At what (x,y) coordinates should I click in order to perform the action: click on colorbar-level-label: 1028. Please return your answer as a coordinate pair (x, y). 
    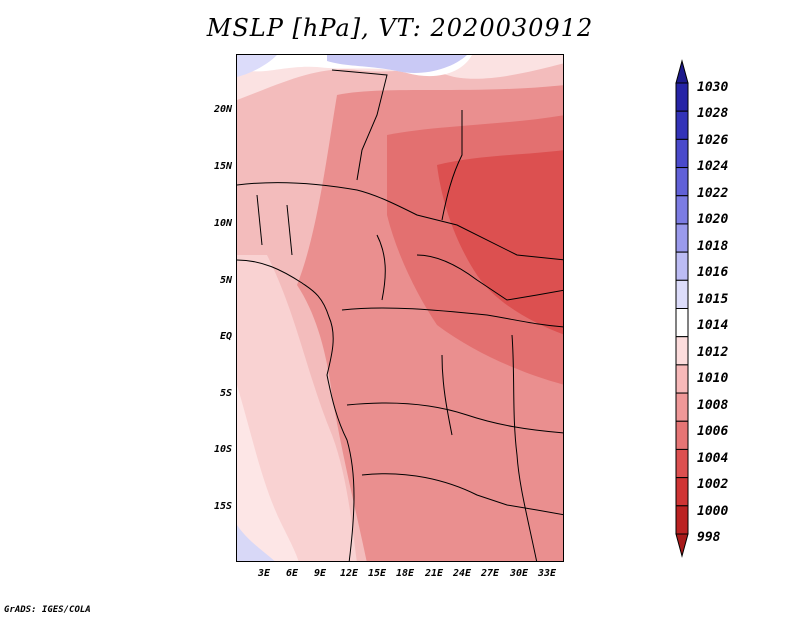
    Looking at the image, I should click on (713, 114).